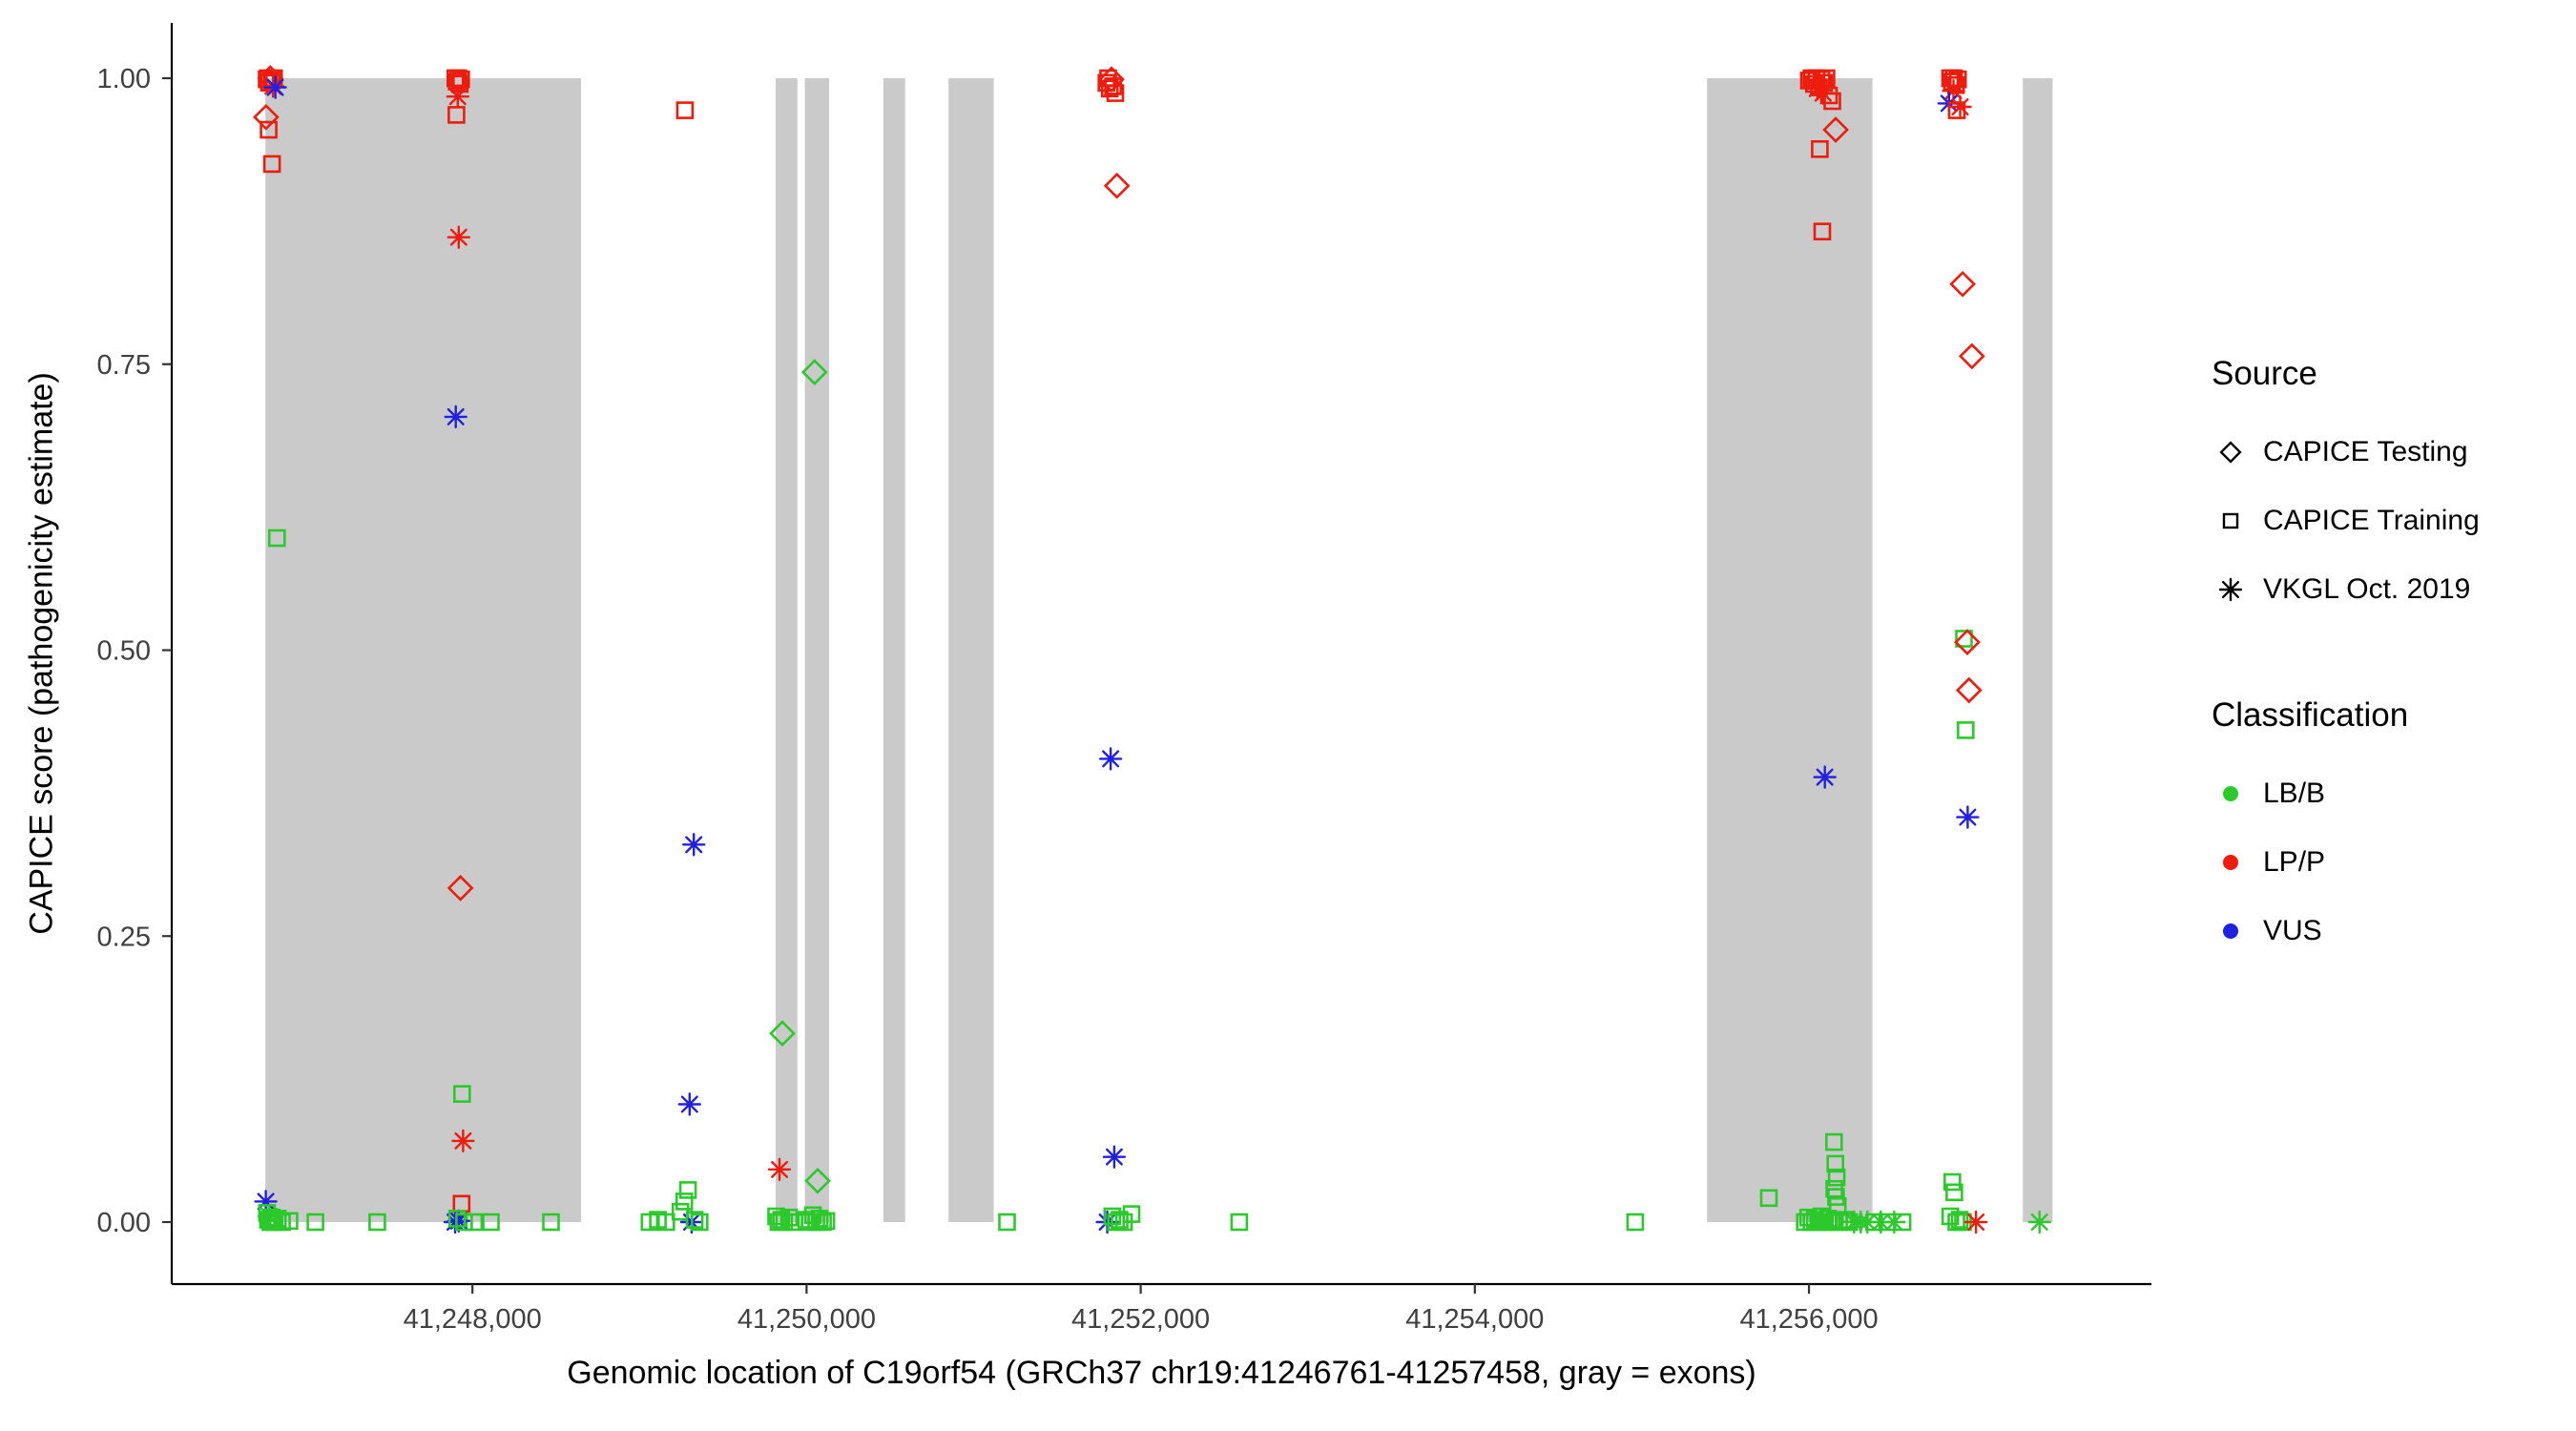  Describe the element at coordinates (2230, 452) in the screenshot. I see `diamond-icon` at that location.